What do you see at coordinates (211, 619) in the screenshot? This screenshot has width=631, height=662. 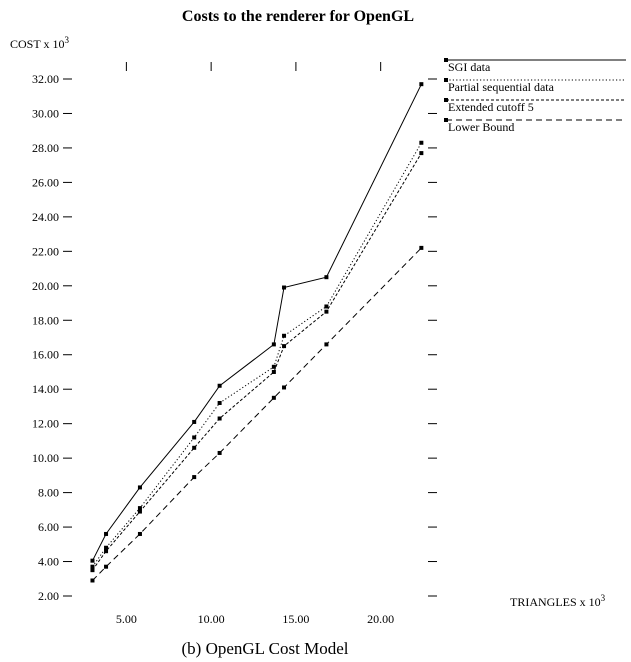 I see `x-tick-label: 10.00` at bounding box center [211, 619].